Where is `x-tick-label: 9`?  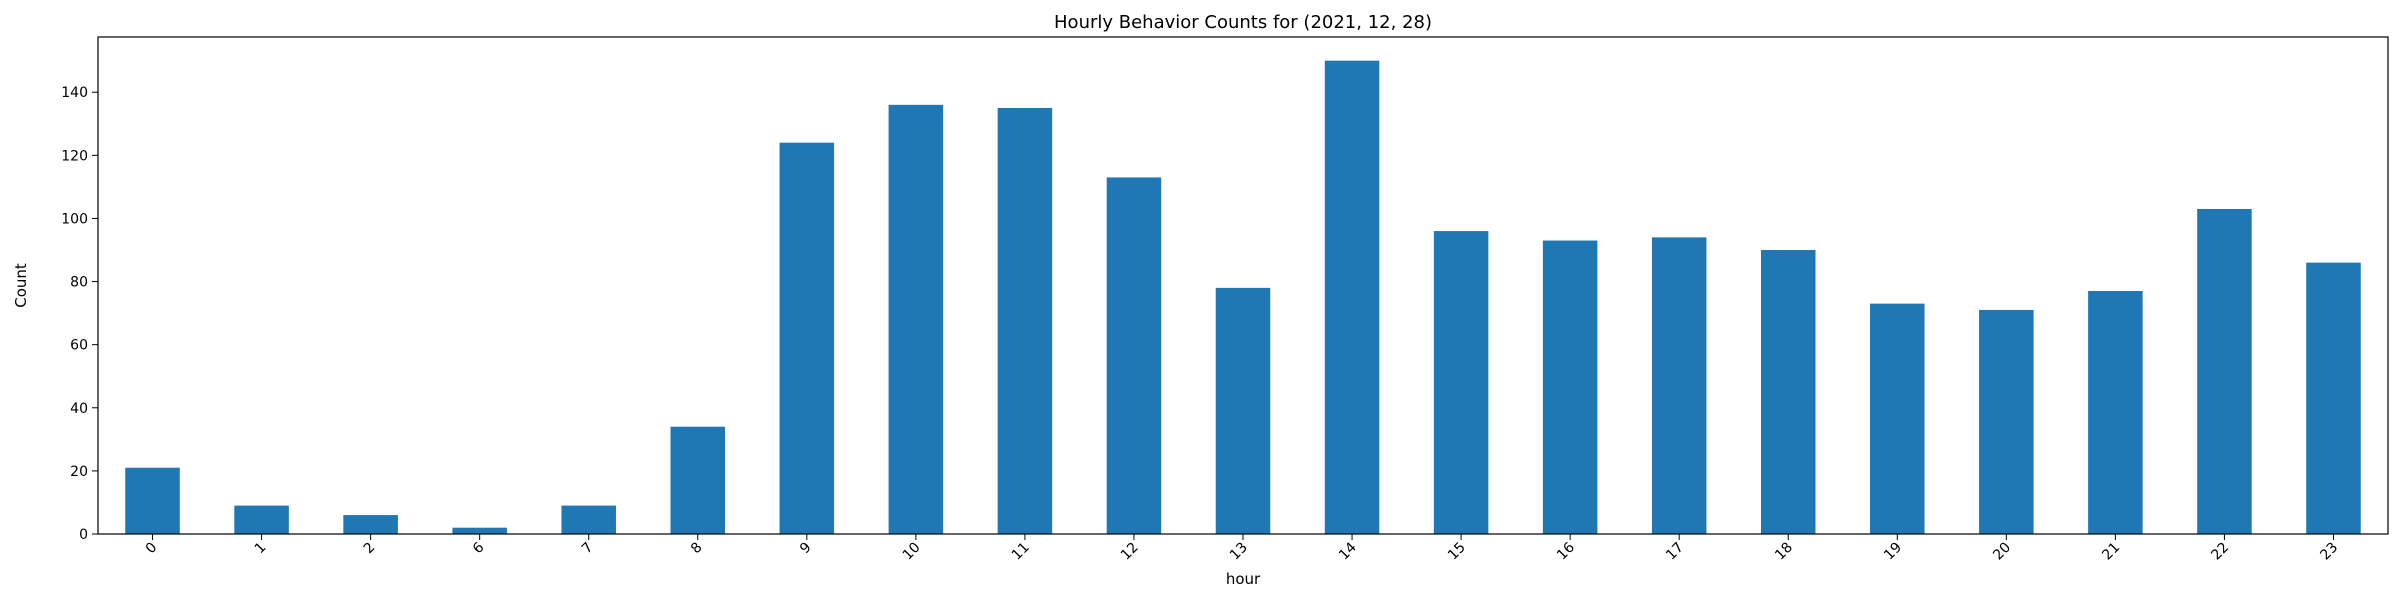
x-tick-label: 9 is located at coordinates (806, 549).